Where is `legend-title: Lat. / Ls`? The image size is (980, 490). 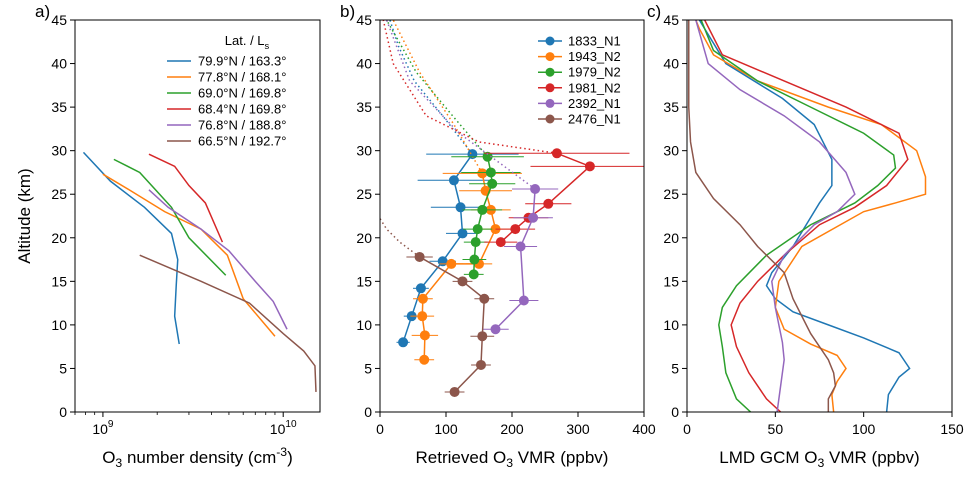 legend-title: Lat. / Ls is located at coordinates (247, 42).